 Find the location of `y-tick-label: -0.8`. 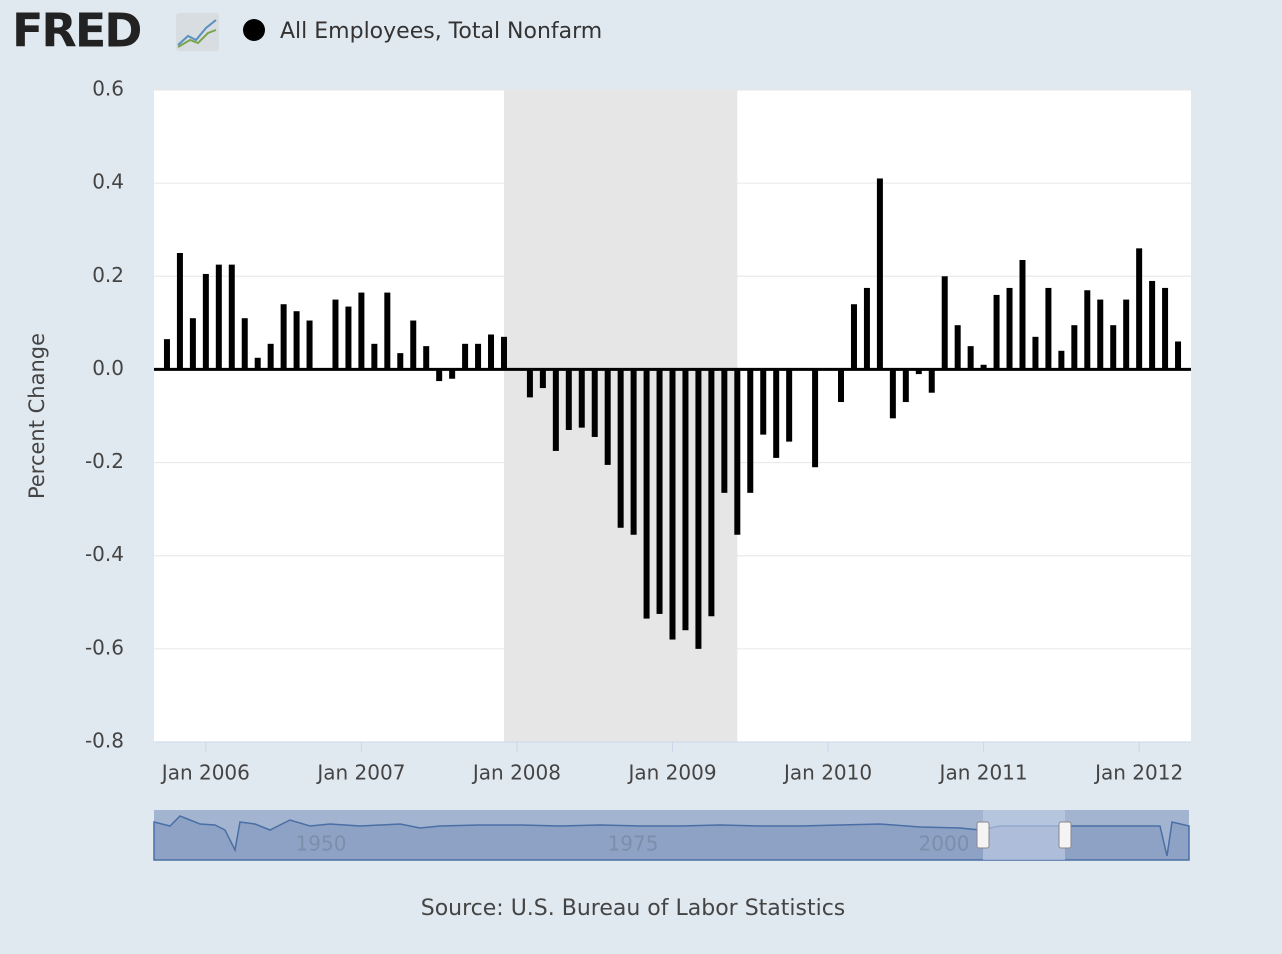

y-tick-label: -0.8 is located at coordinates (104, 741).